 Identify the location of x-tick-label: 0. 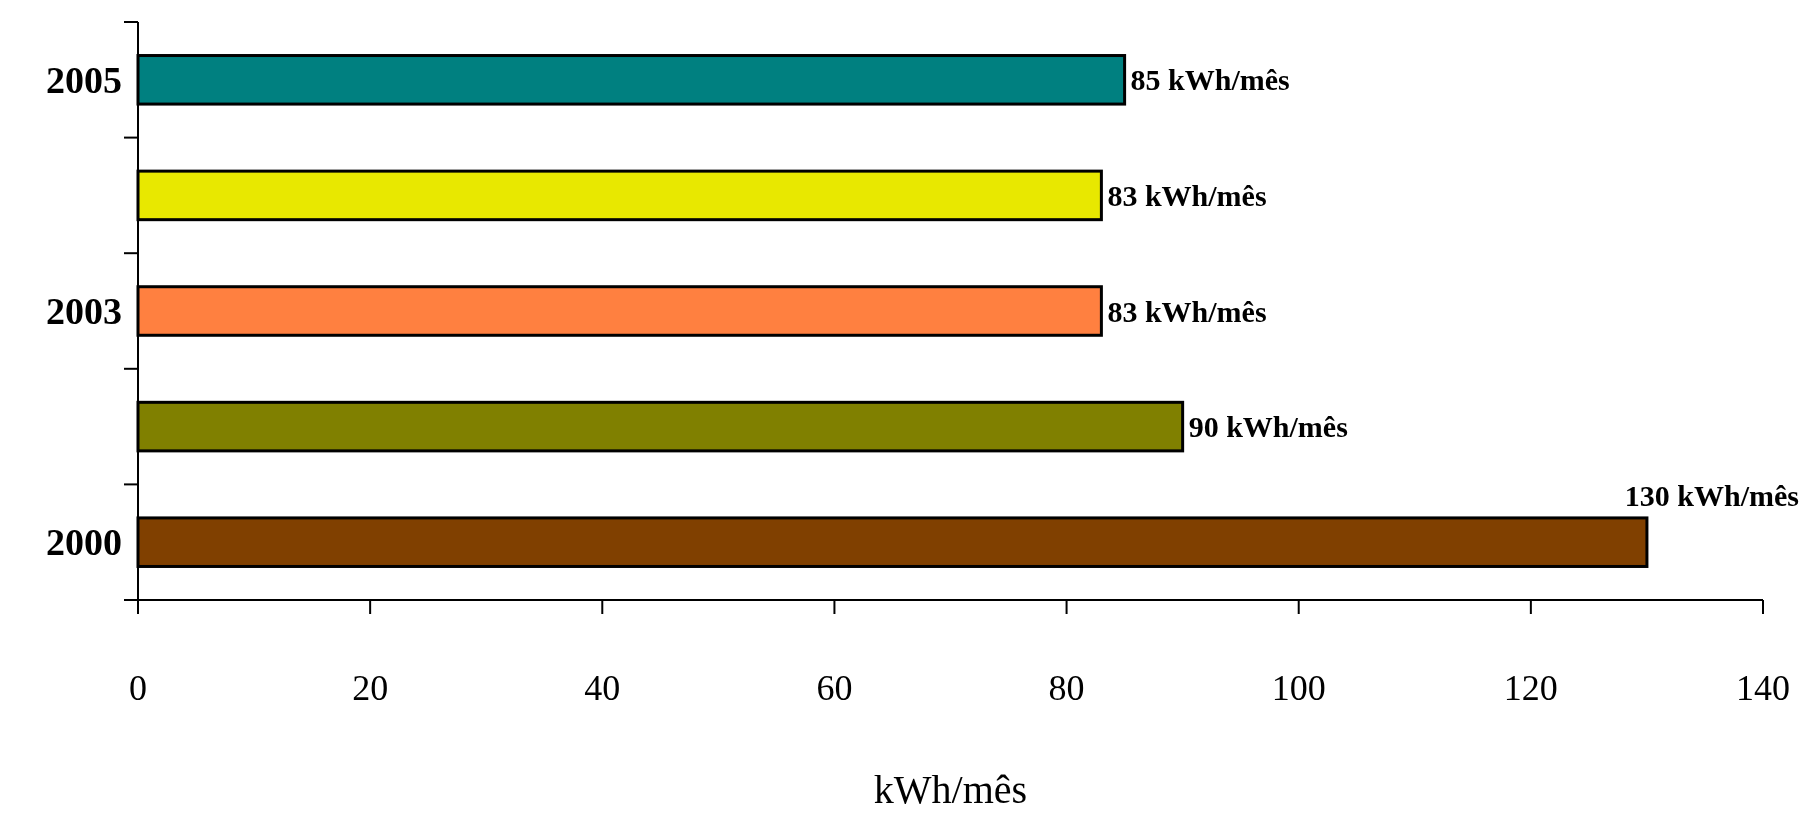
(138, 688).